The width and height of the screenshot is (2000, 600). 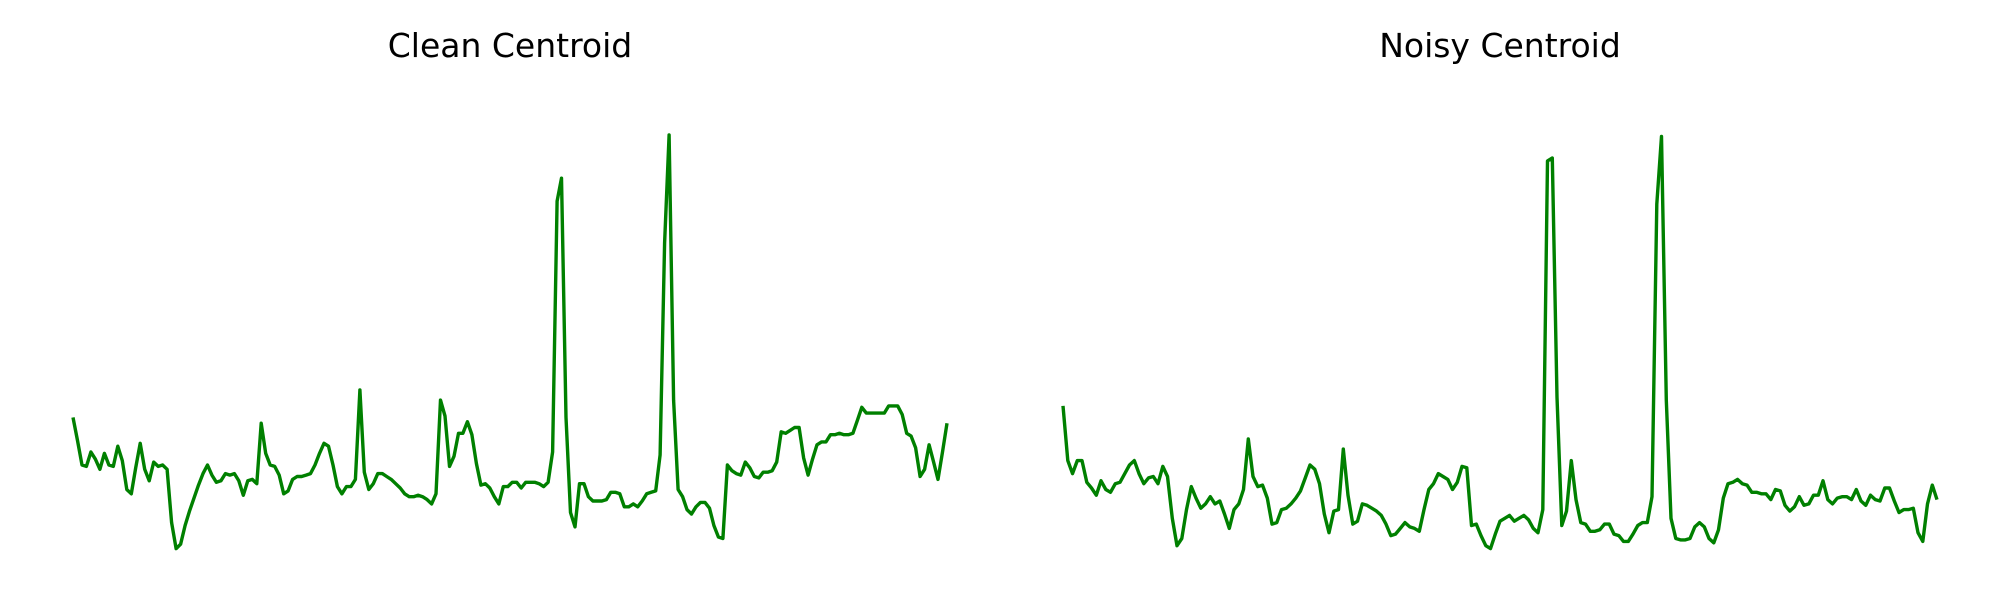 I want to click on clean-centroid-title: Clean Centroid, so click(x=510, y=45).